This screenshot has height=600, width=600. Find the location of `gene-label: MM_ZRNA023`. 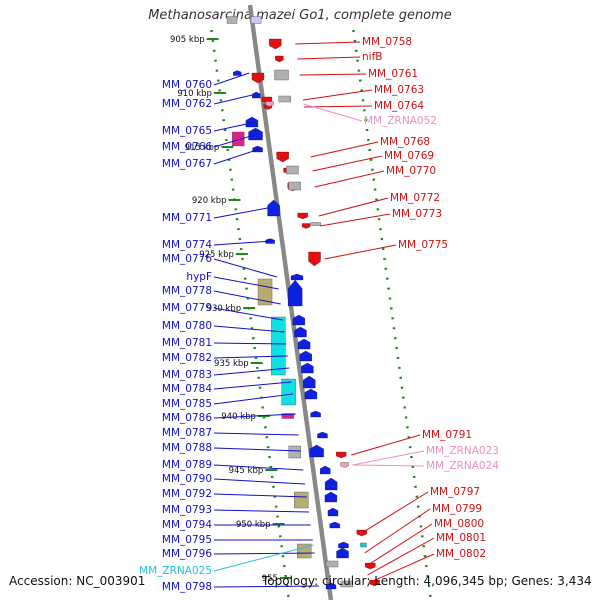

gene-label: MM_ZRNA023 is located at coordinates (462, 451).